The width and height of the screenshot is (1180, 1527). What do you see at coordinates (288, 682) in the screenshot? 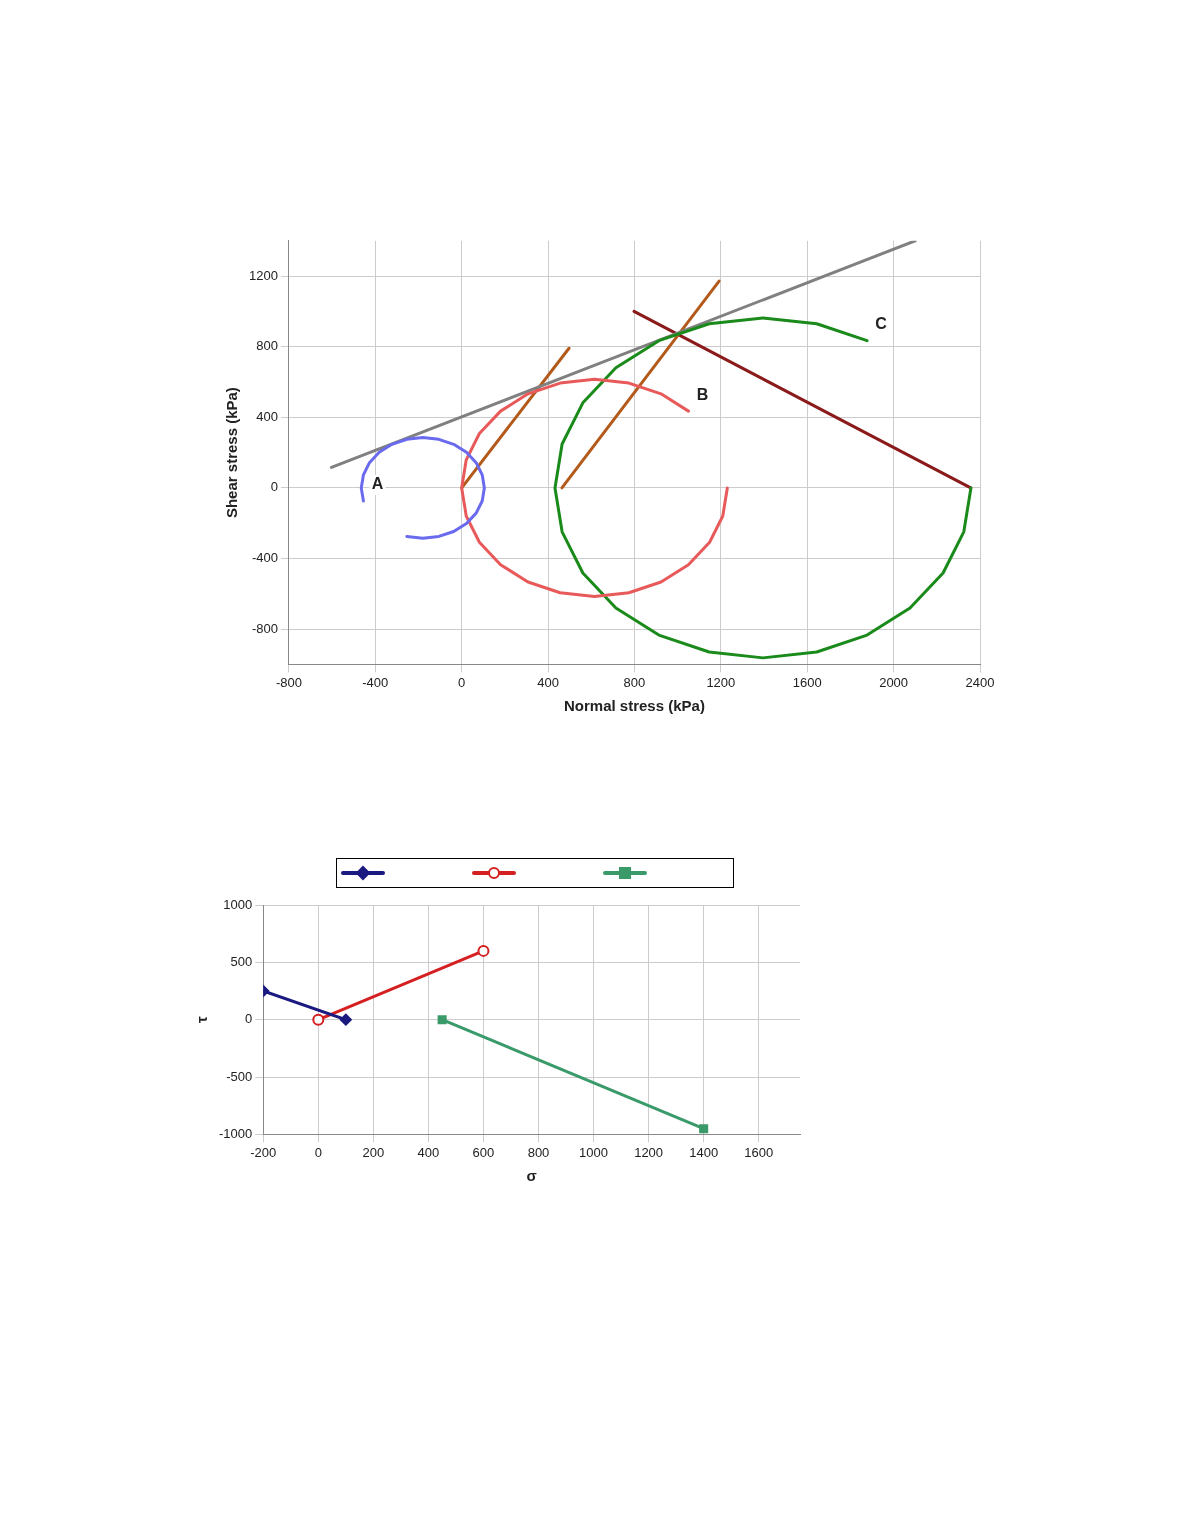
I see `x-tick-label: -800` at bounding box center [288, 682].